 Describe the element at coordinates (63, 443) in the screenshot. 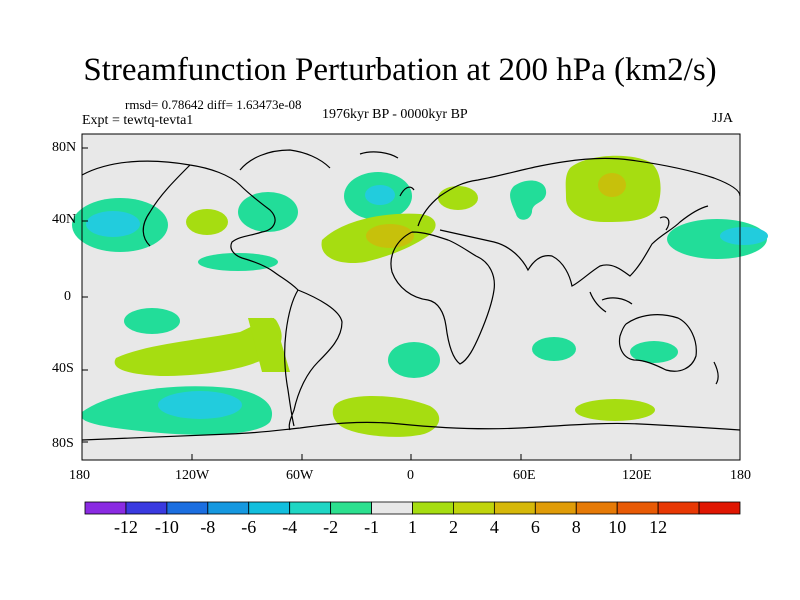

I see `lat-label-80s: 80S` at that location.